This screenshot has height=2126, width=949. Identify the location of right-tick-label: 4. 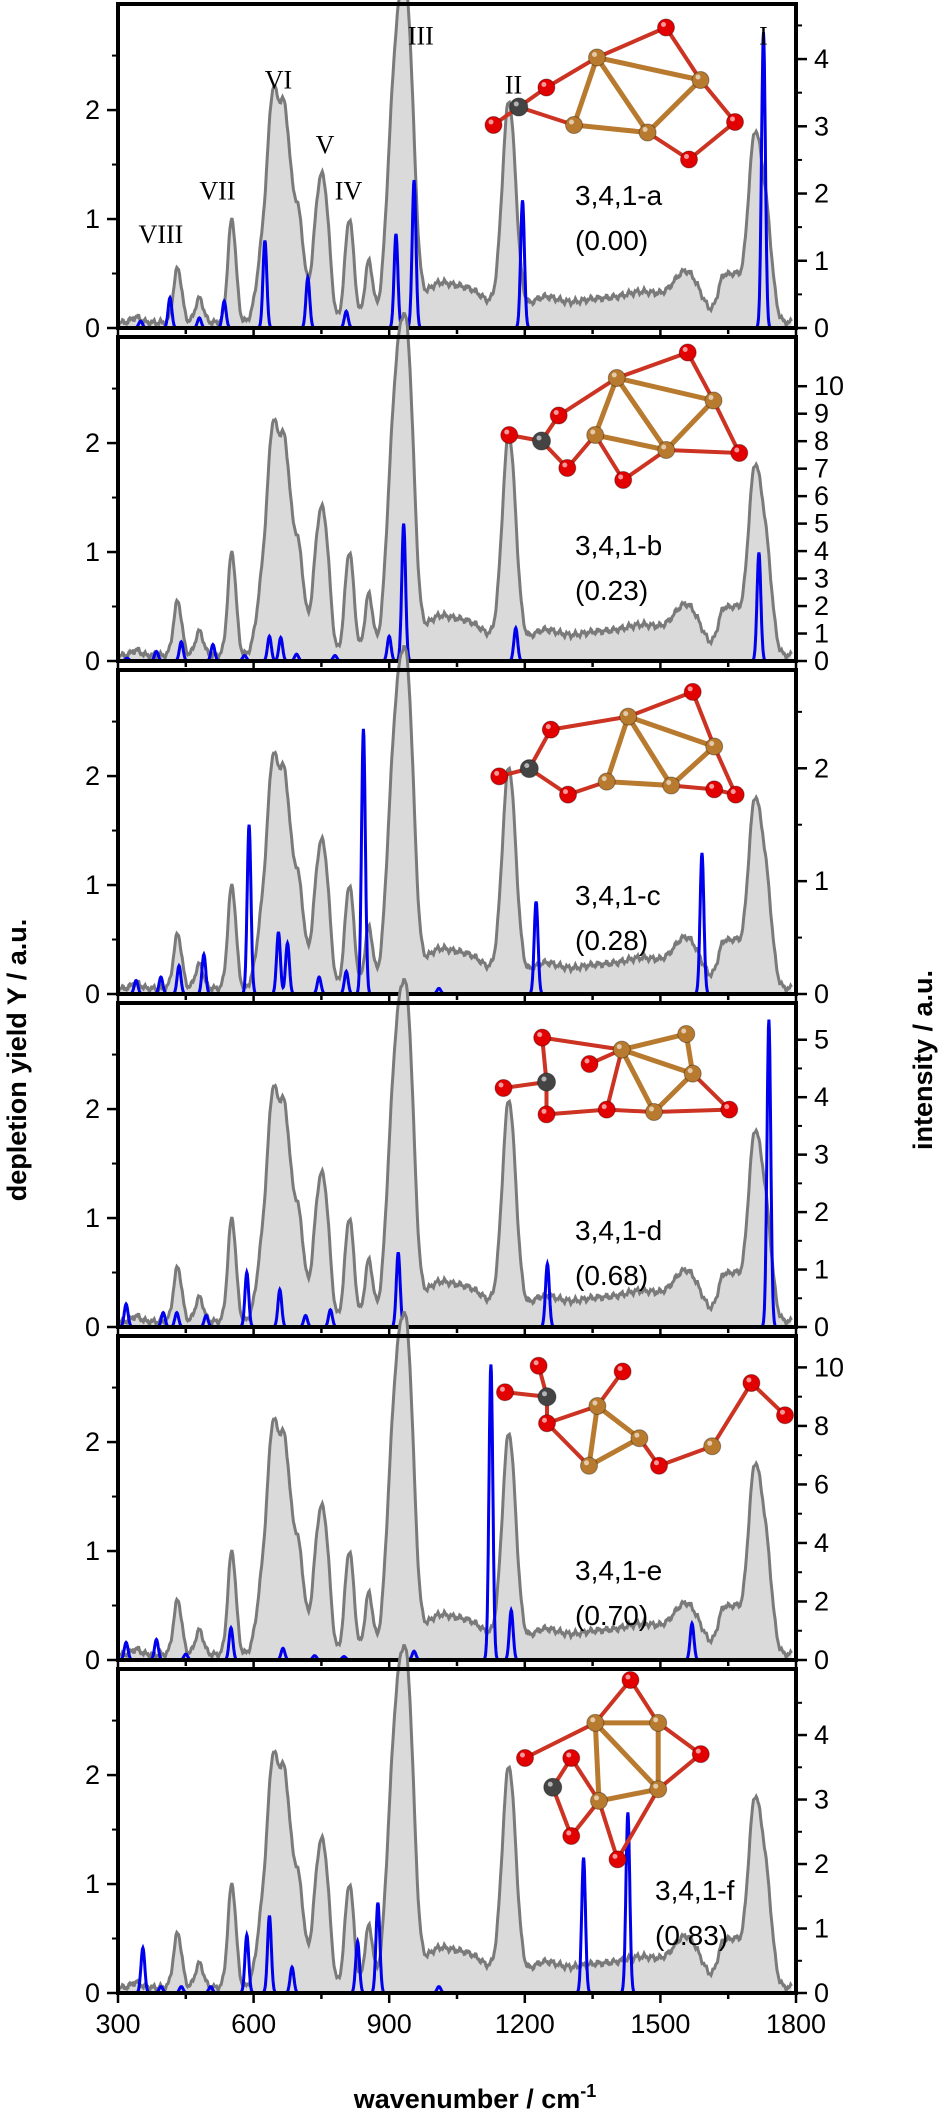
(821, 1735).